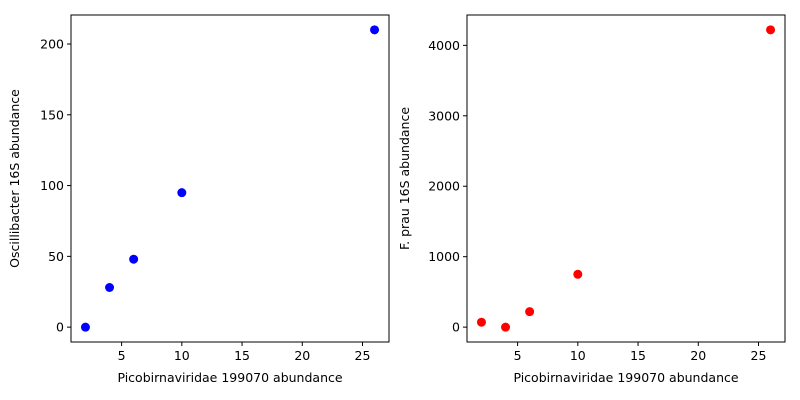 Image resolution: width=800 pixels, height=400 pixels. What do you see at coordinates (444, 115) in the screenshot?
I see `y-tick-label: 3000` at bounding box center [444, 115].